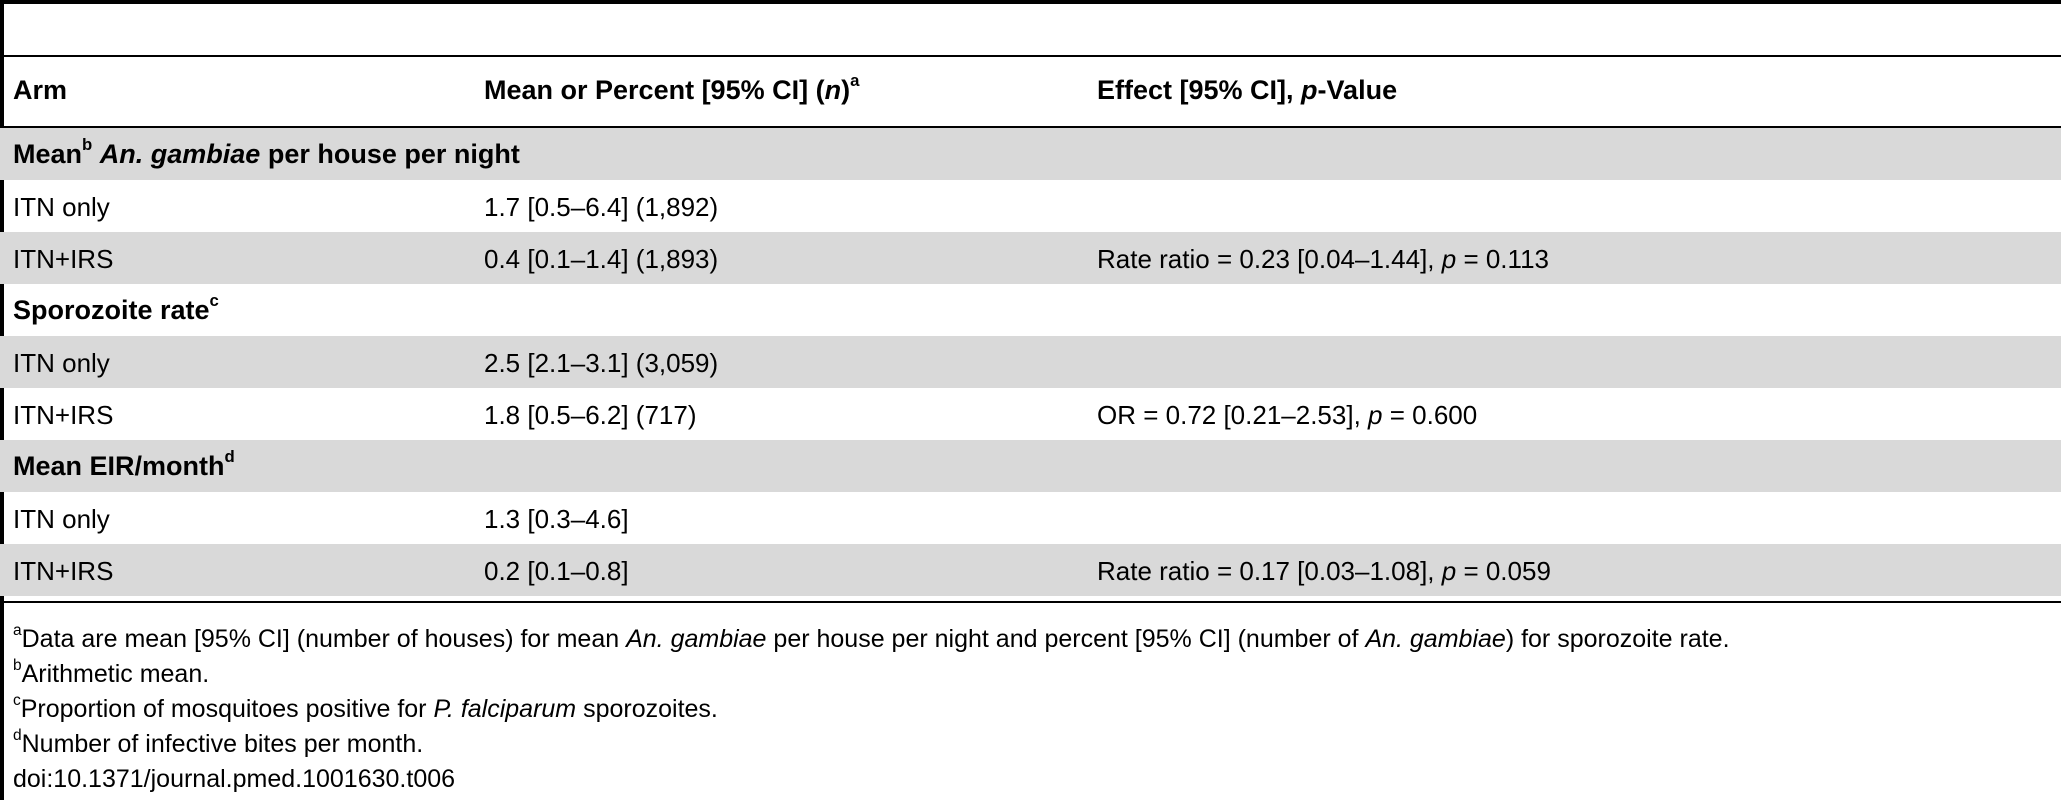 The height and width of the screenshot is (800, 2061). I want to click on cell-mean: 0.4 [0.1–1.4] (1,893), so click(601, 259).